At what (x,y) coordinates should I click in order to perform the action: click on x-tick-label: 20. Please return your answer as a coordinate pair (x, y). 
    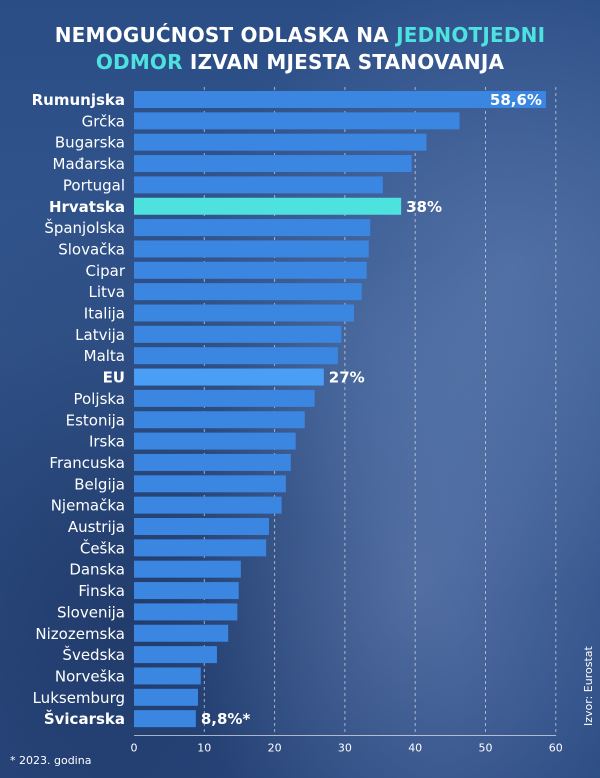
    Looking at the image, I should click on (275, 748).